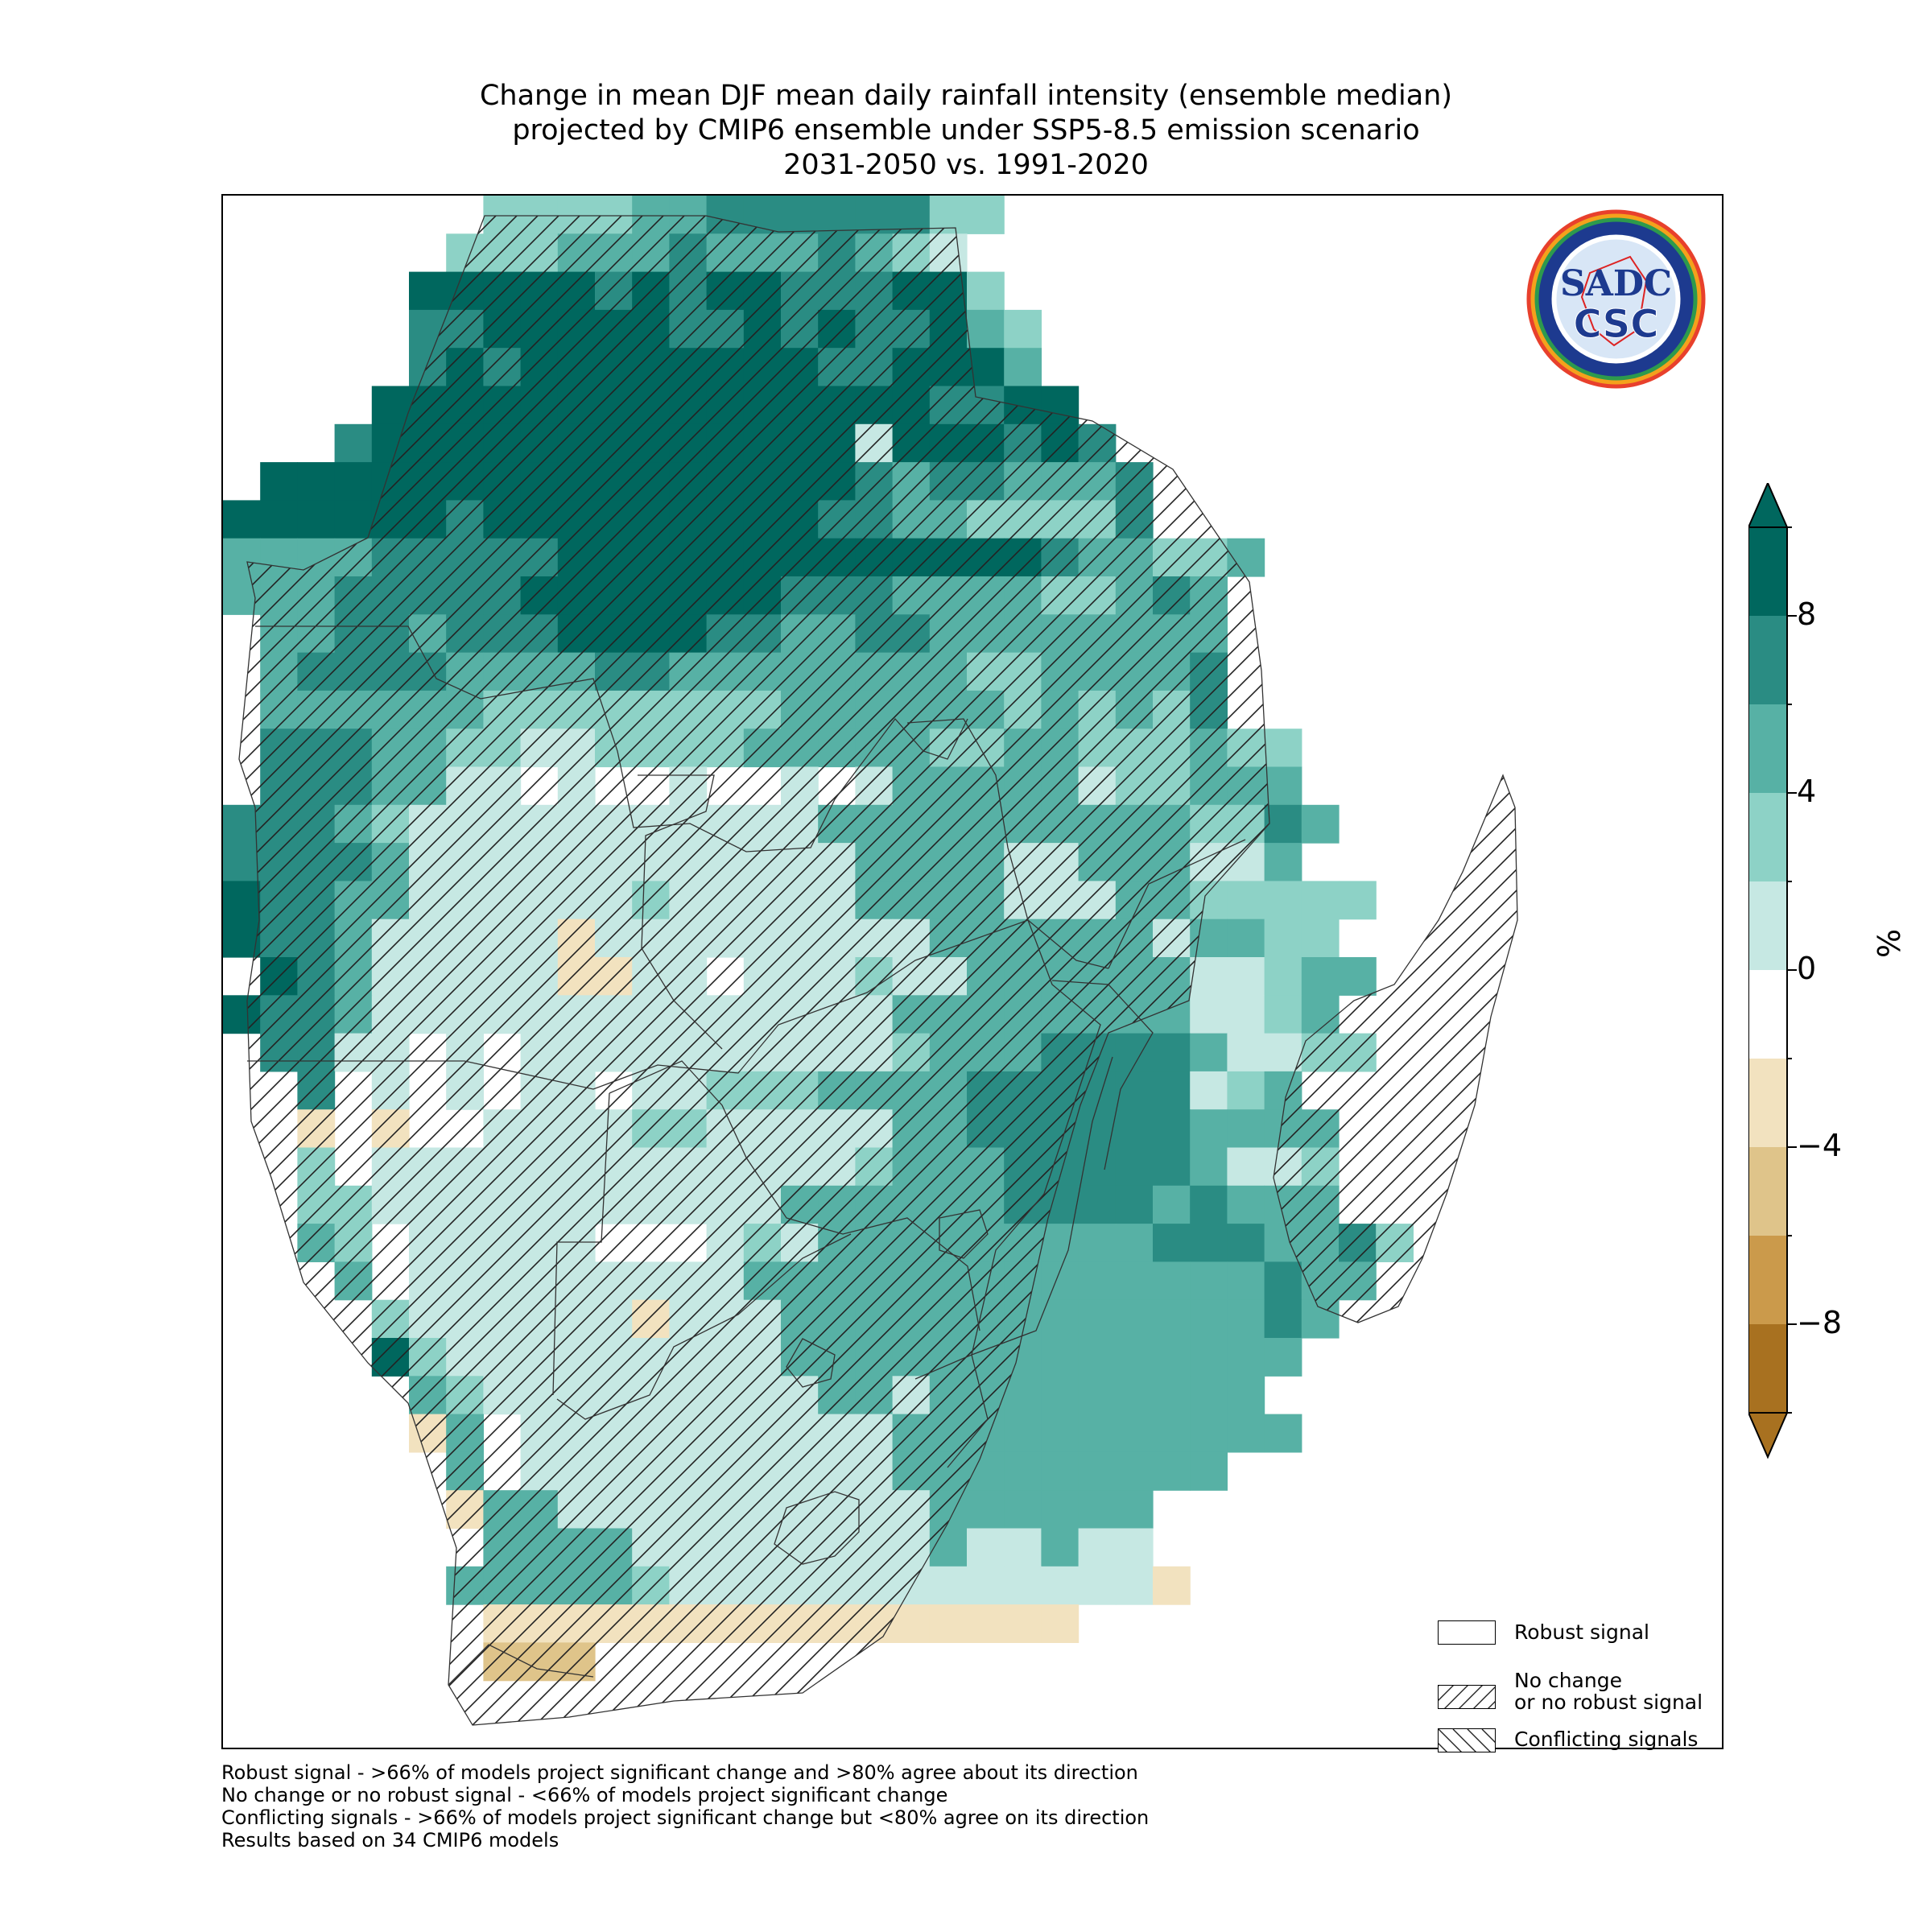 Image resolution: width=1932 pixels, height=1932 pixels. Describe the element at coordinates (1581, 1632) in the screenshot. I see `legend-robust-label: Robust signal` at that location.